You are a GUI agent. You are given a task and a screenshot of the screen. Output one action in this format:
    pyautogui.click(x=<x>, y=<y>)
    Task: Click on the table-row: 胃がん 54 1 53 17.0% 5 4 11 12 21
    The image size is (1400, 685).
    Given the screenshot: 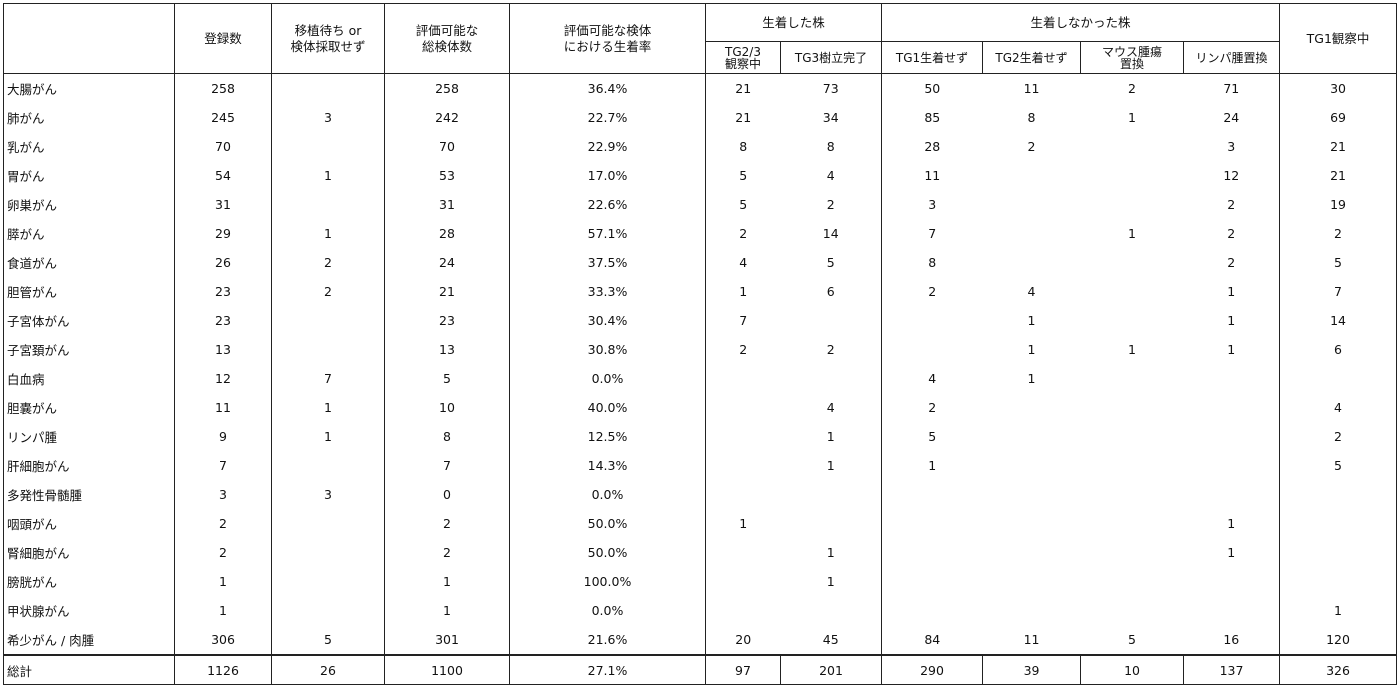 What is the action you would take?
    pyautogui.click(x=700, y=175)
    